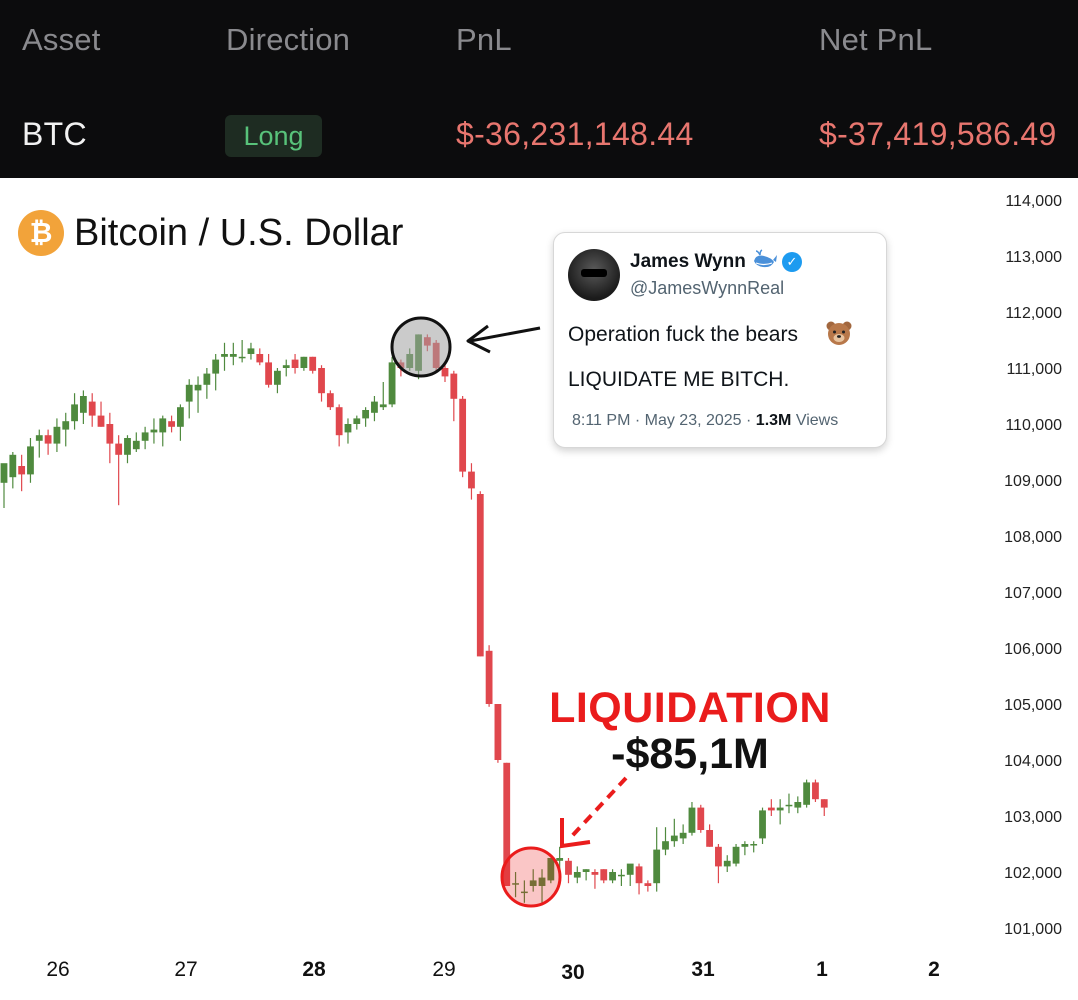 This screenshot has height=1000, width=1078. Describe the element at coordinates (765, 258) in the screenshot. I see `whale-emoji-icon` at that location.